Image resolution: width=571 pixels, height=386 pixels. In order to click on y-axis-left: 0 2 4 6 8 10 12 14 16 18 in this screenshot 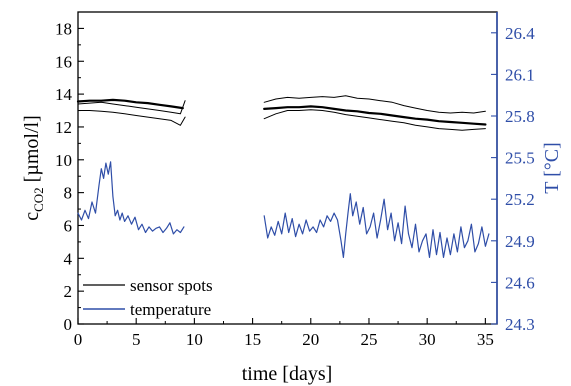, I will do `click(69, 176)`.